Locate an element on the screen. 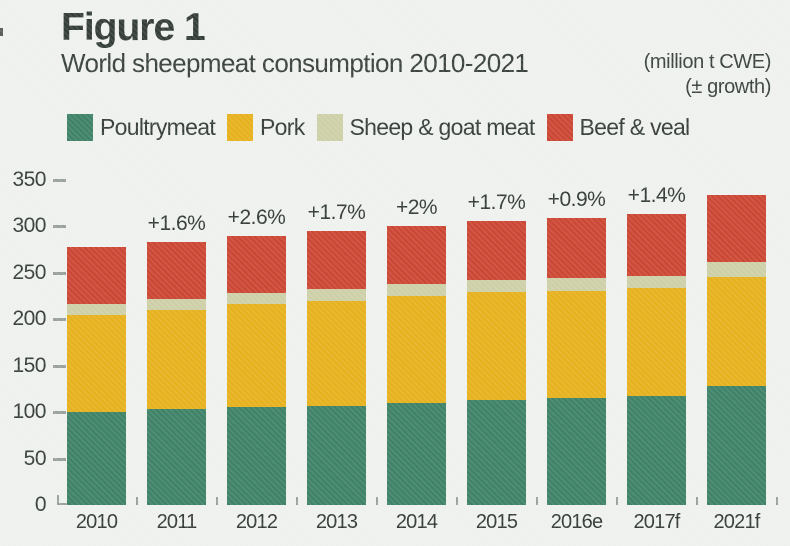 This screenshot has height=546, width=790. bar-2017f: +1.4% is located at coordinates (656, 344).